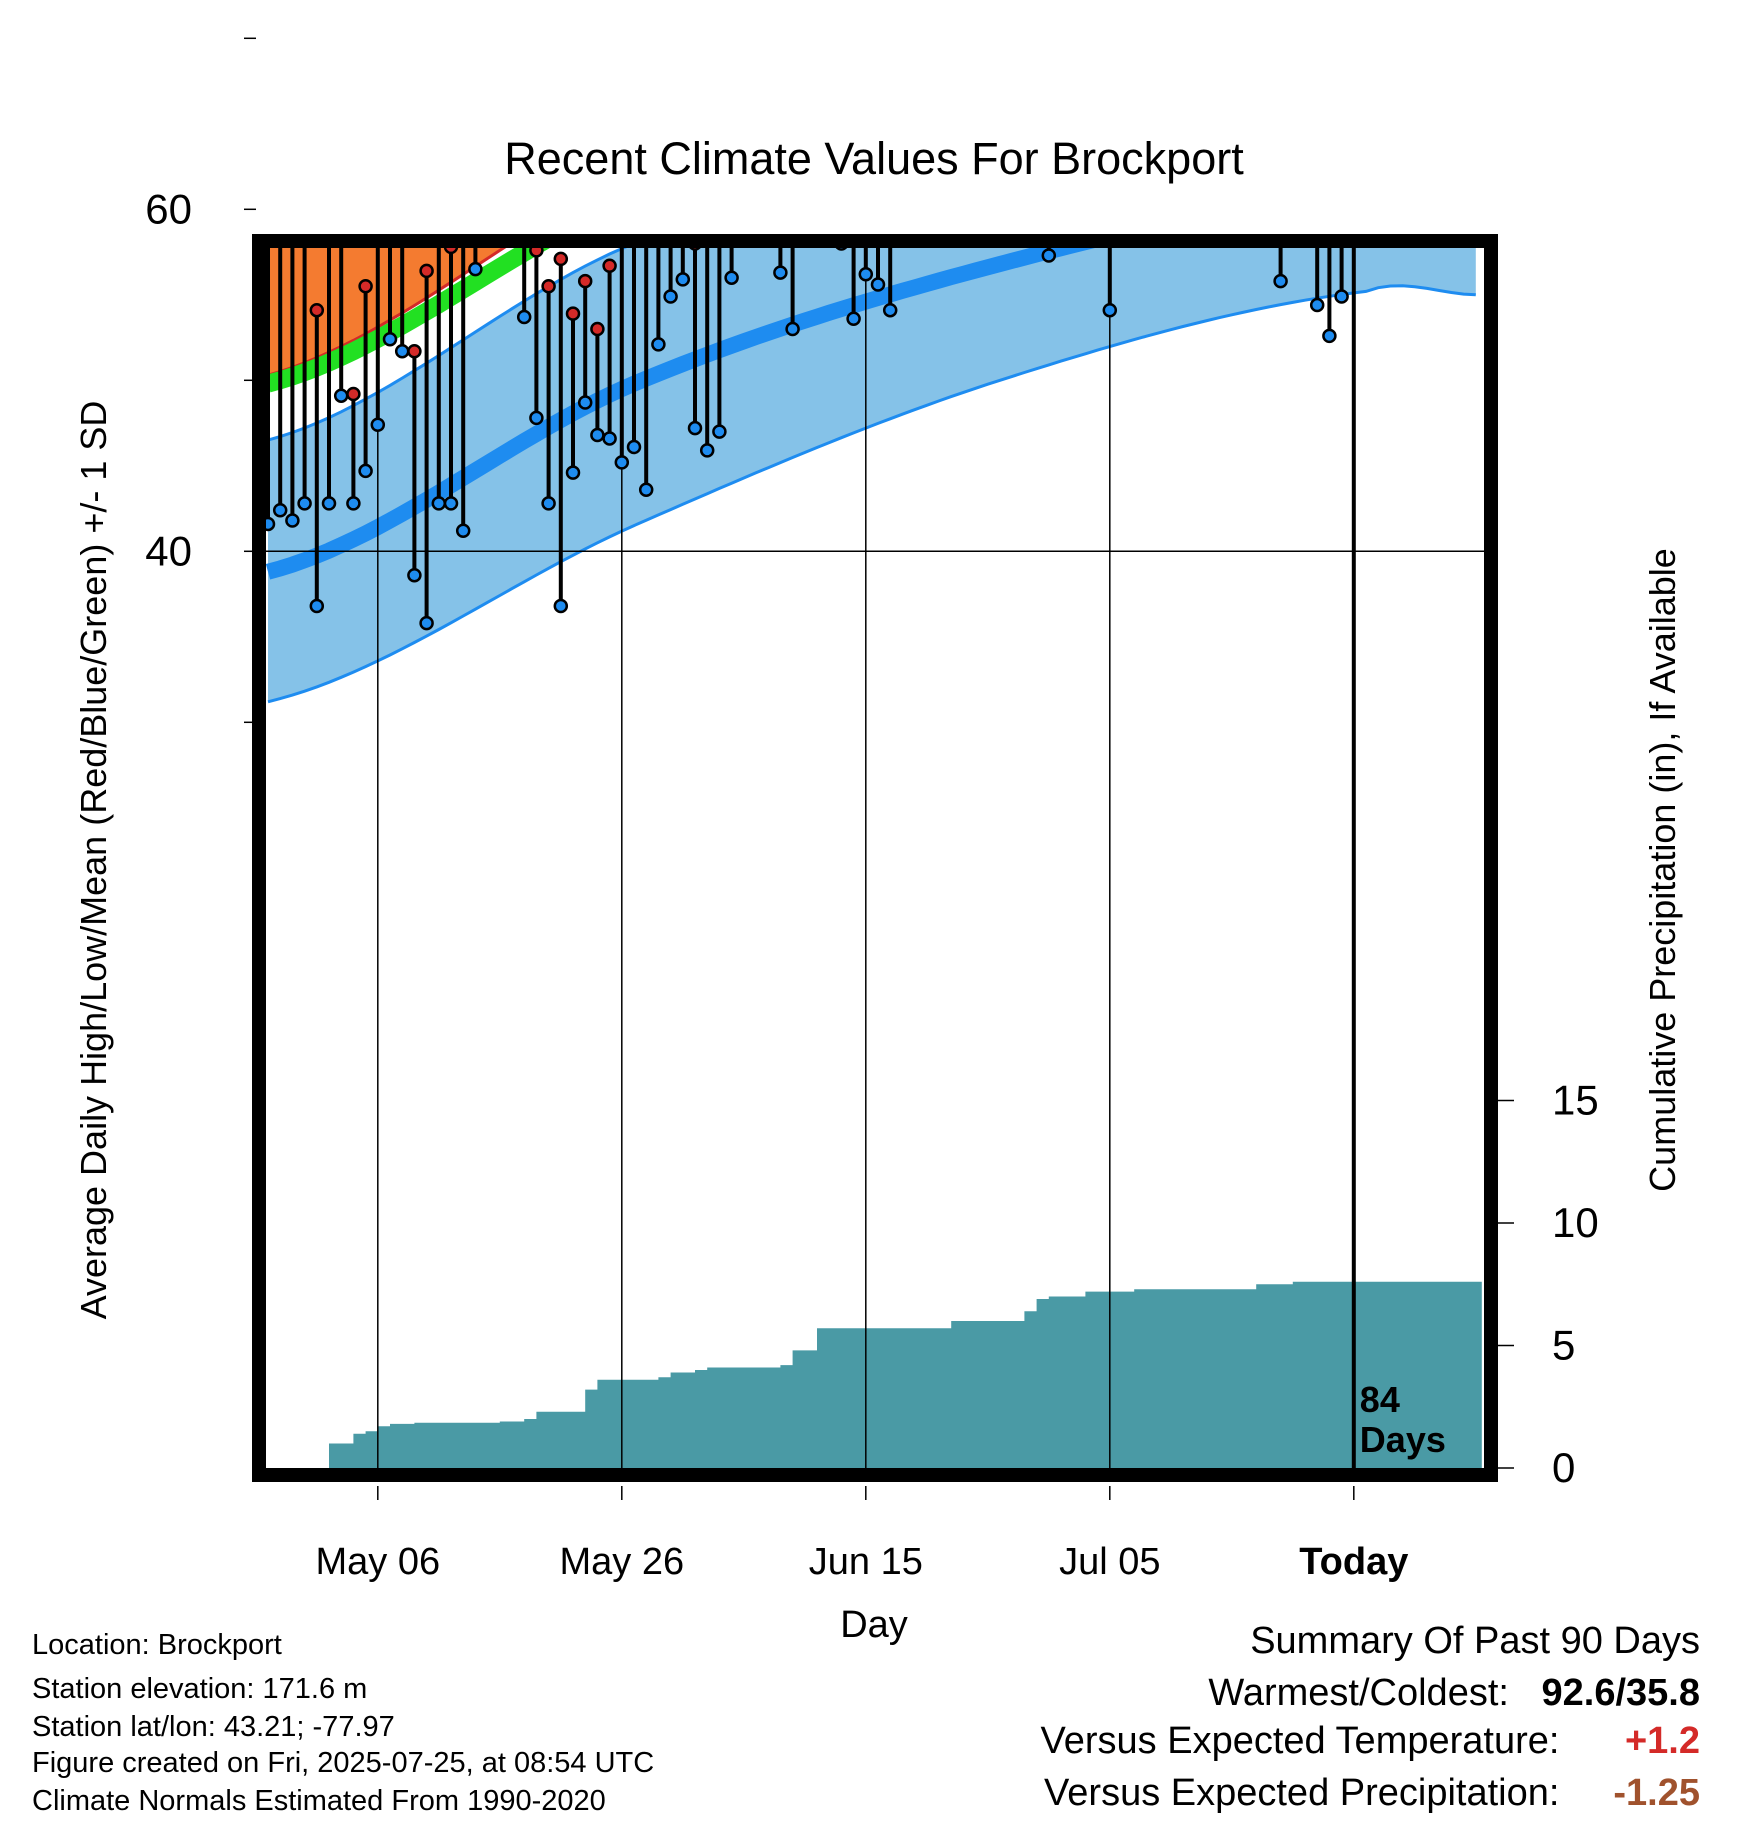  Describe the element at coordinates (621, 1562) in the screenshot. I see `x-tick-label: May 26` at that location.